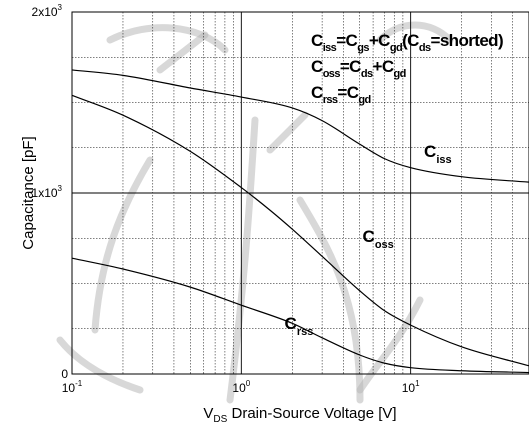 The height and width of the screenshot is (428, 529). I want to click on y-tick-base: 0, so click(64, 374).